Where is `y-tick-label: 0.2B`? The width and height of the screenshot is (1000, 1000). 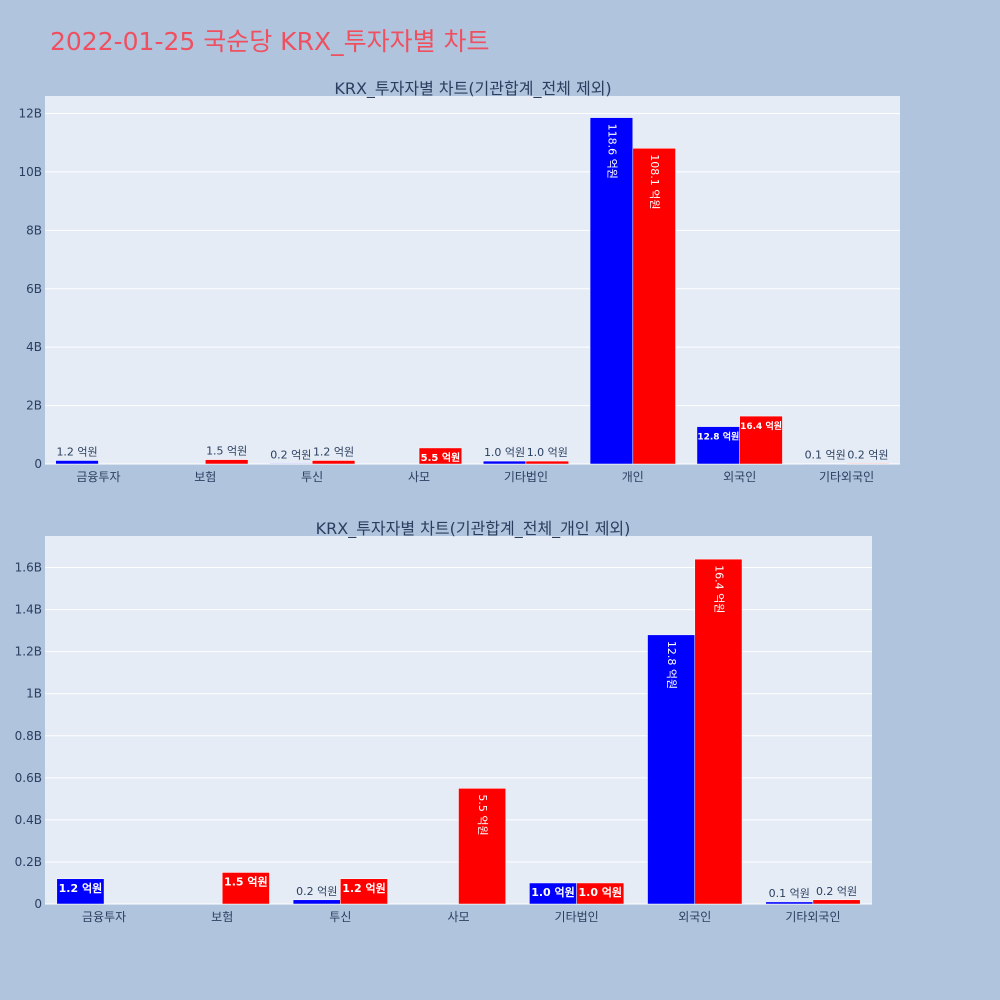
y-tick-label: 0.2B is located at coordinates (28, 862).